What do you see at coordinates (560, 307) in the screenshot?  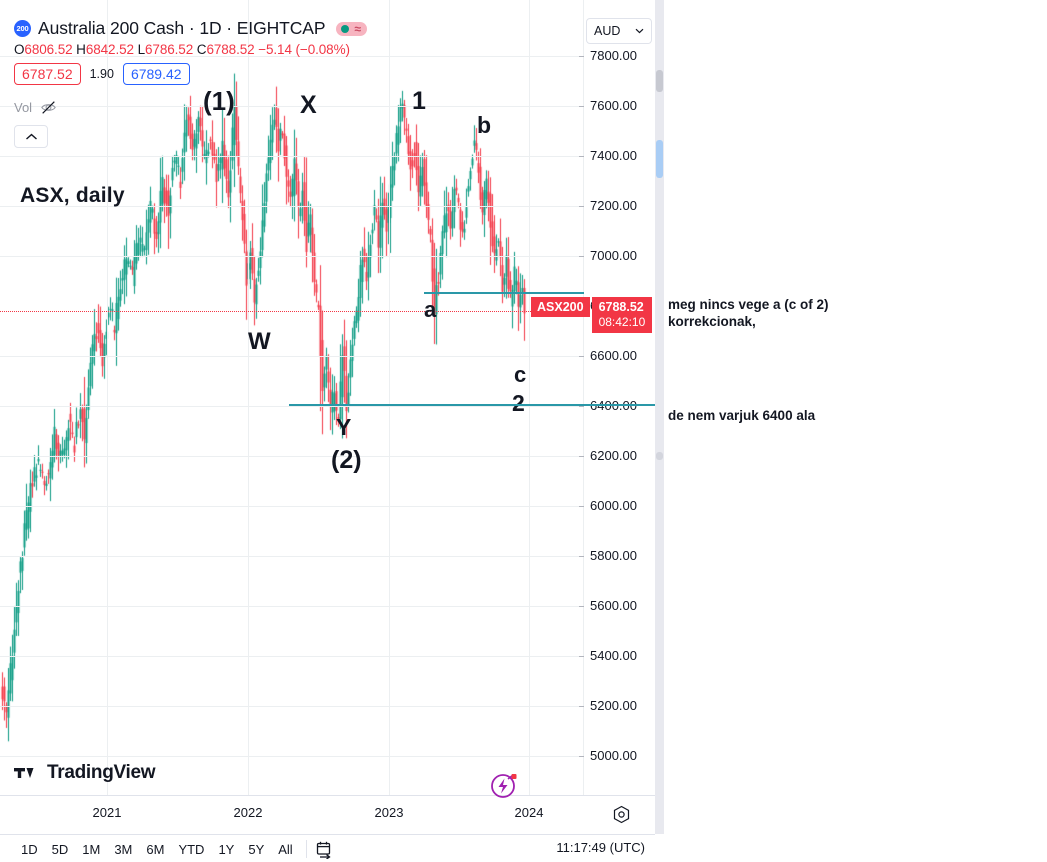 I see `price-tag-symbol: ASX200` at bounding box center [560, 307].